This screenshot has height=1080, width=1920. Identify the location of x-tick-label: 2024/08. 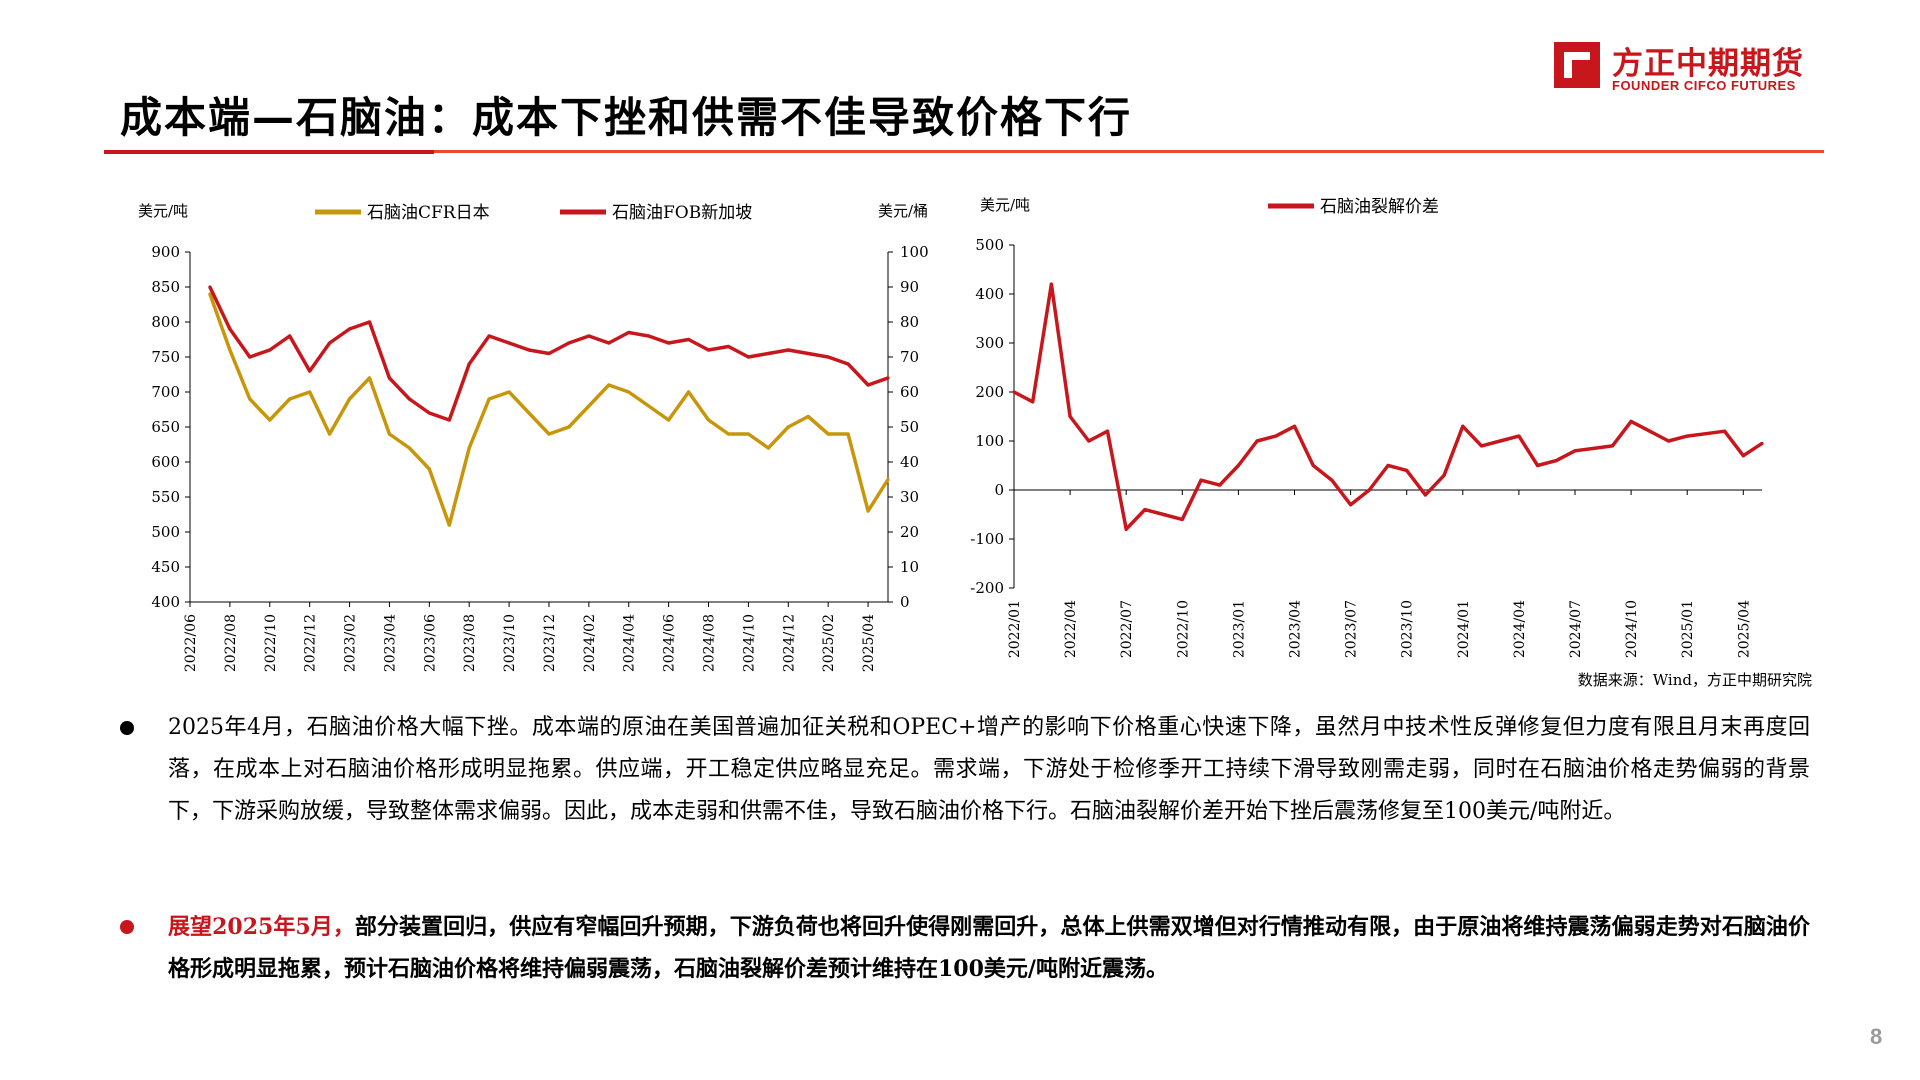
(710, 643).